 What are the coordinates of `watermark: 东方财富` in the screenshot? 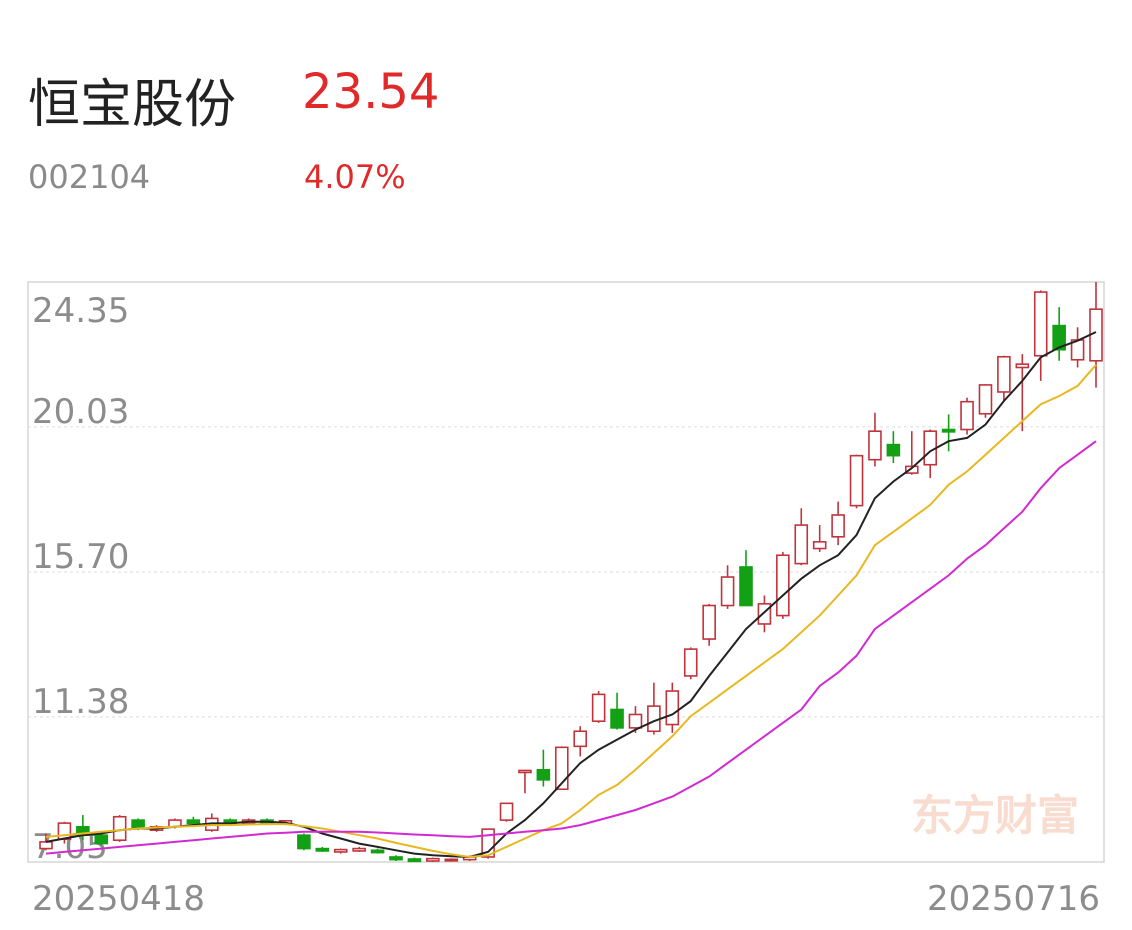 It's located at (995, 815).